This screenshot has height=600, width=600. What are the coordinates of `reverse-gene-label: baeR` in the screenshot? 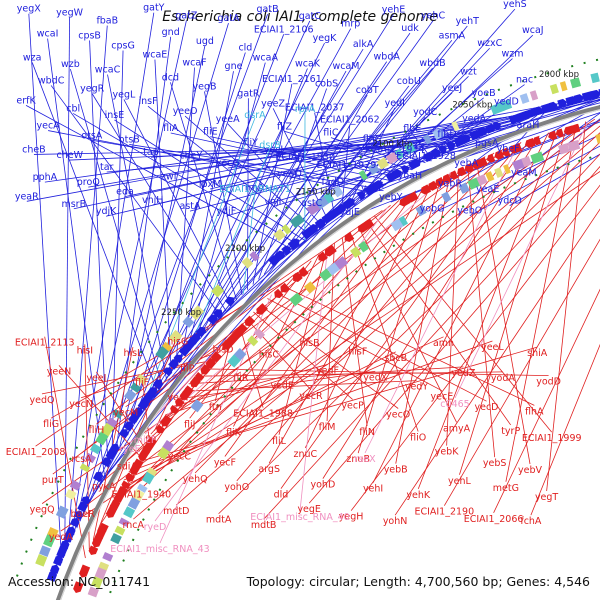 It's located at (82, 514).